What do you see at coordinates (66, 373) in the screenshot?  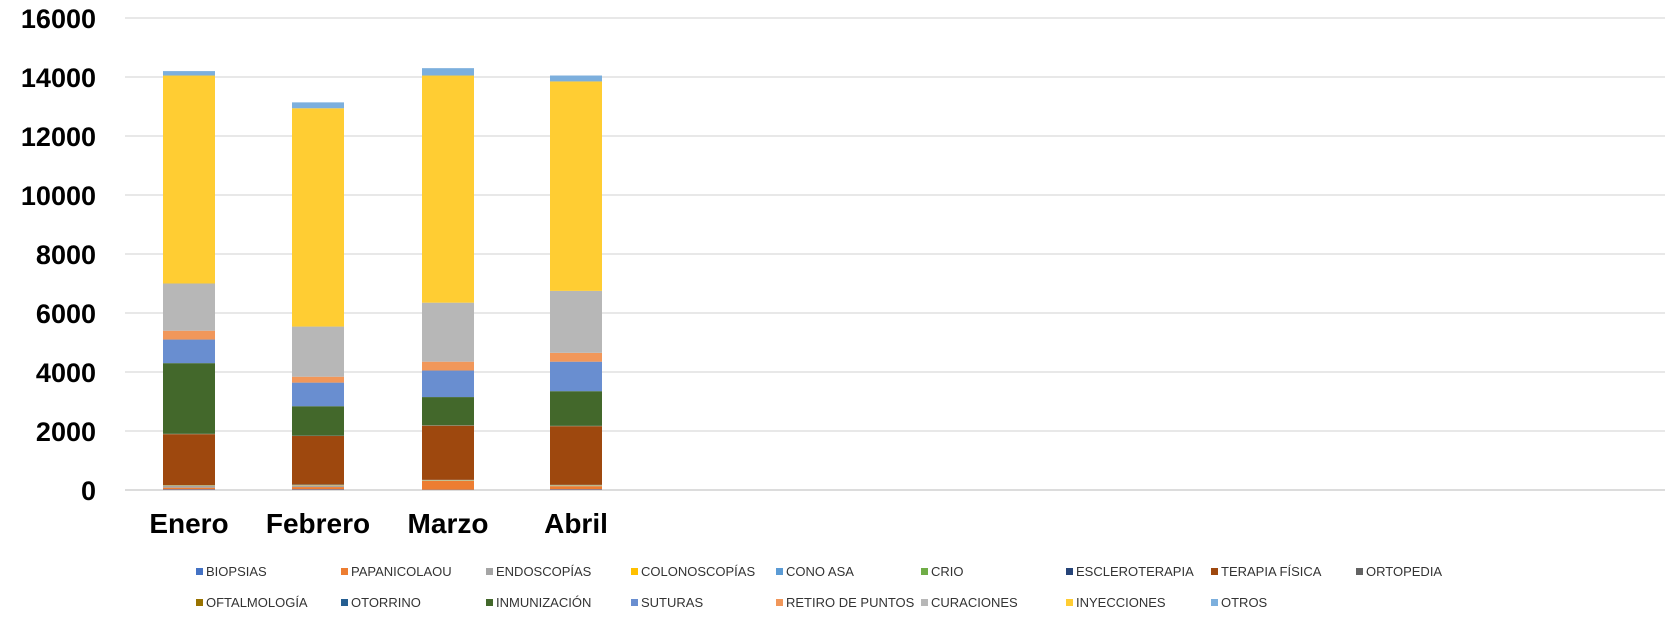 I see `y-tick-label: 4000` at bounding box center [66, 373].